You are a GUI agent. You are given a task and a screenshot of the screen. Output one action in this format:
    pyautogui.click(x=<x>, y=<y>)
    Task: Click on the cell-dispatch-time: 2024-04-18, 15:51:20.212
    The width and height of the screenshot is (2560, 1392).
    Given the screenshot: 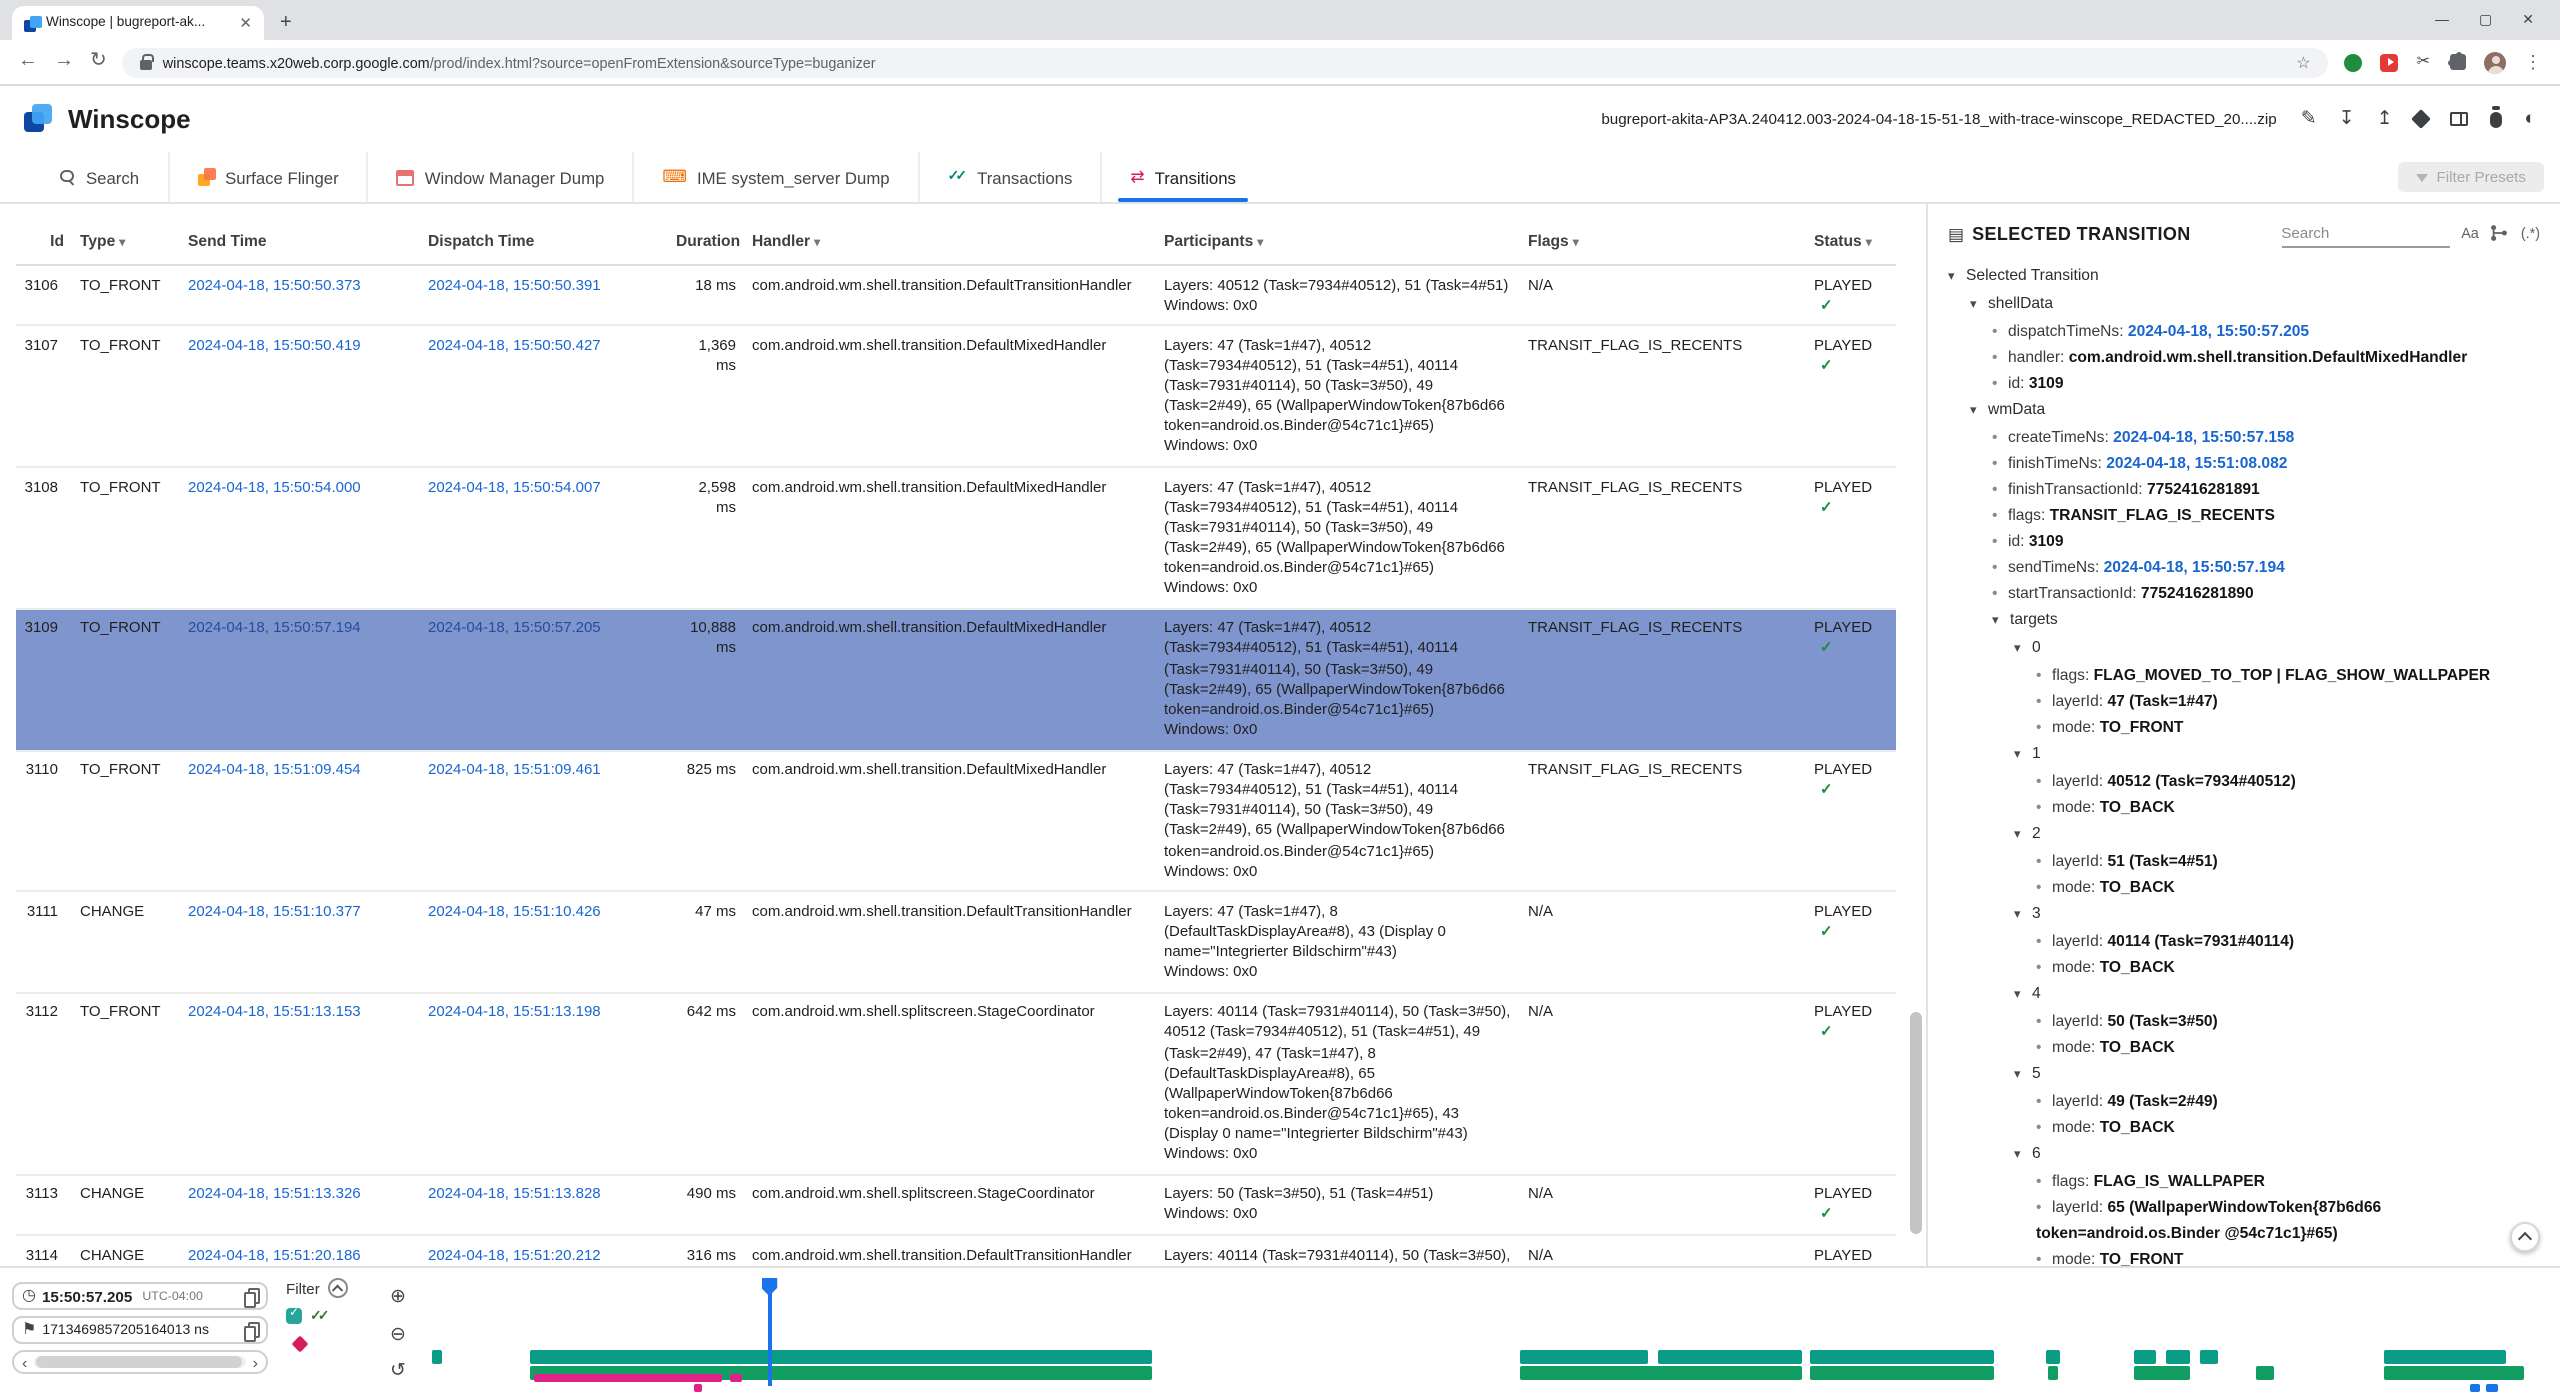 What is the action you would take?
    pyautogui.click(x=514, y=1254)
    